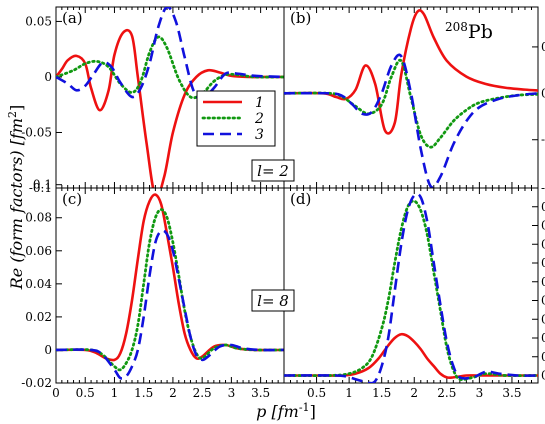  What do you see at coordinates (16, 204) in the screenshot?
I see `y-axis-title-main: Re (form factors) [fm` at bounding box center [16, 204].